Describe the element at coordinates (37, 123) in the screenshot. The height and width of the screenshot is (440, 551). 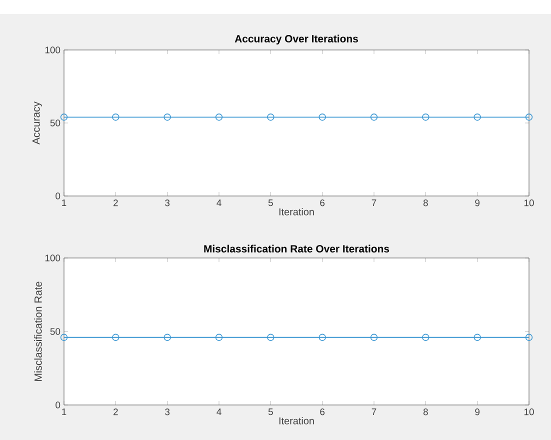
I see `y-axis-title: Accuracy` at that location.